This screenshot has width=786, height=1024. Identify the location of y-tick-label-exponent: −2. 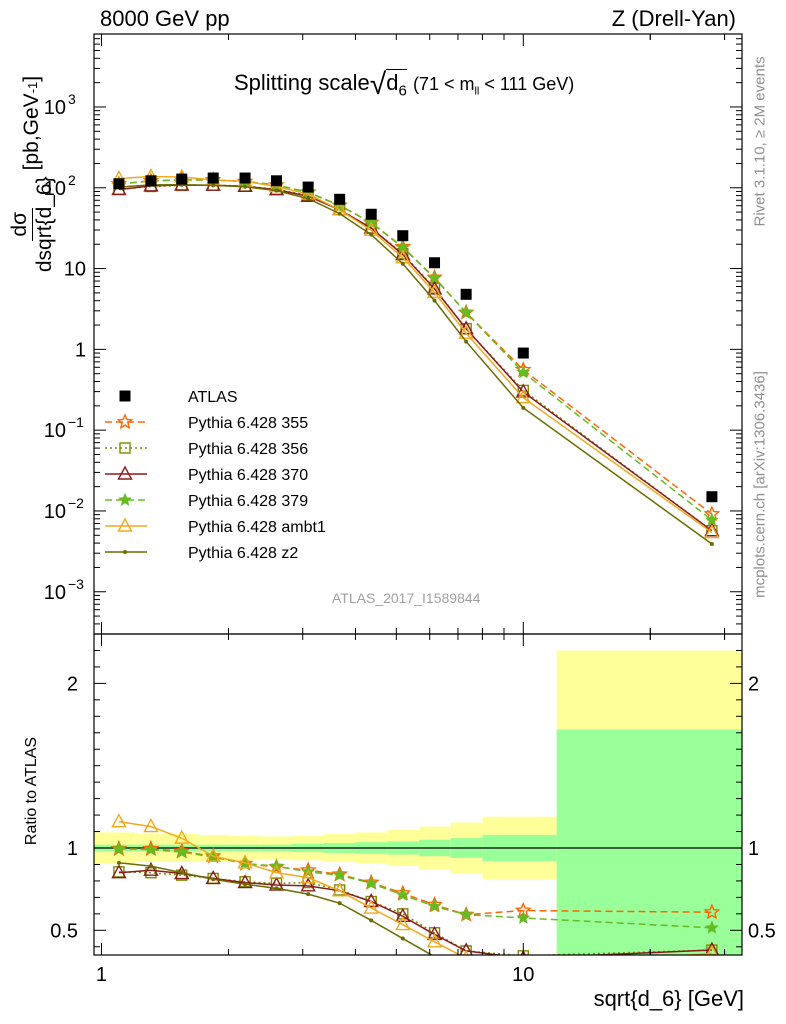
(76, 503).